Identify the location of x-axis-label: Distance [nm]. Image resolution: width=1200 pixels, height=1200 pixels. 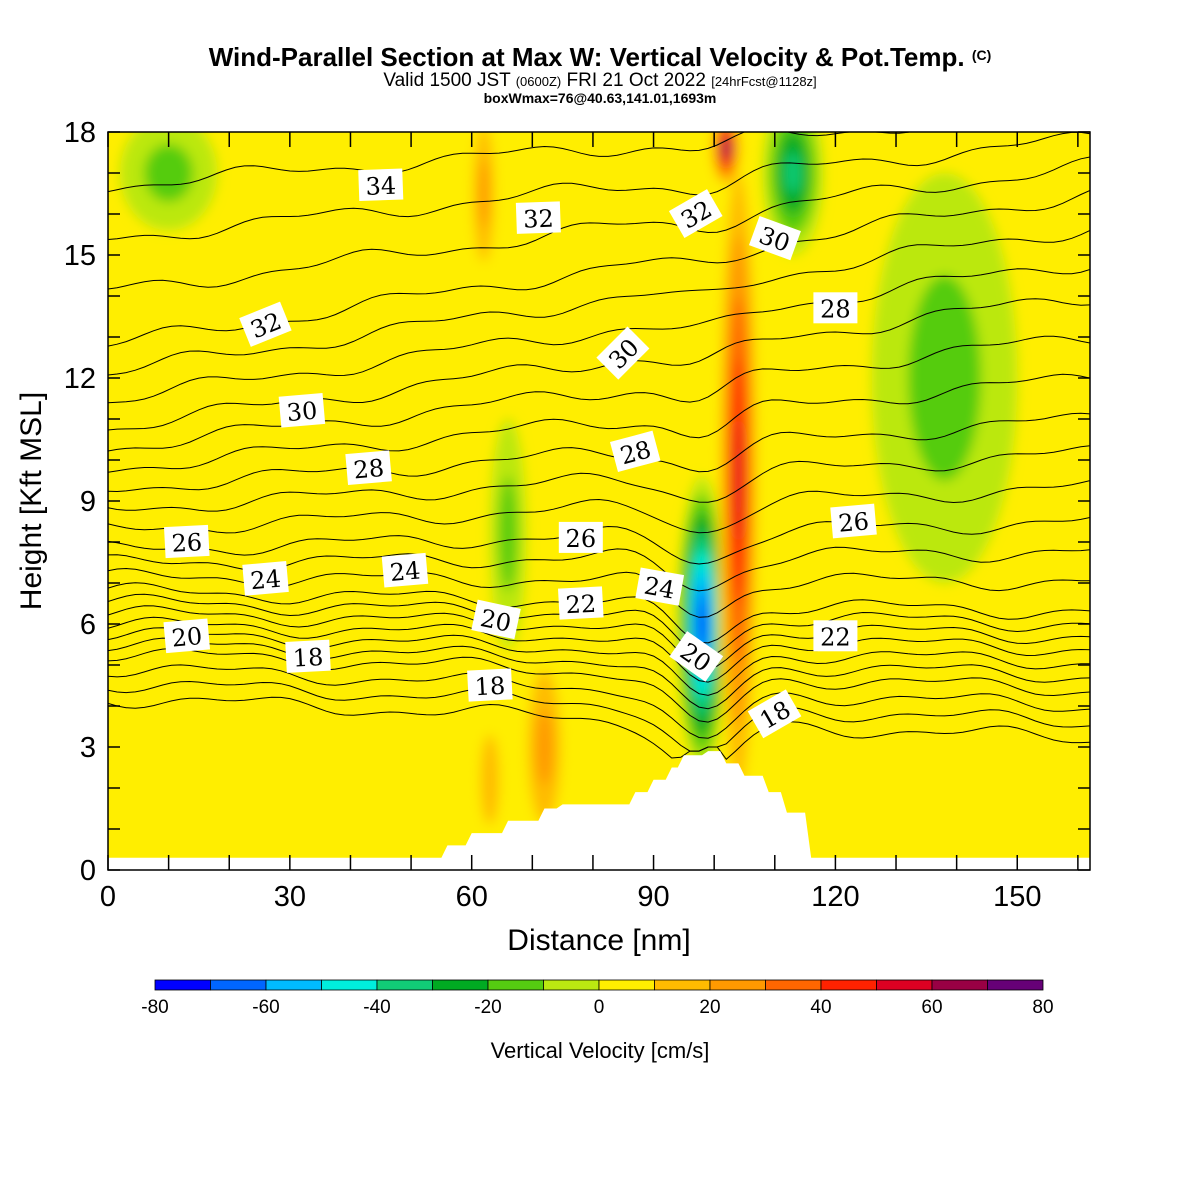
(598, 940).